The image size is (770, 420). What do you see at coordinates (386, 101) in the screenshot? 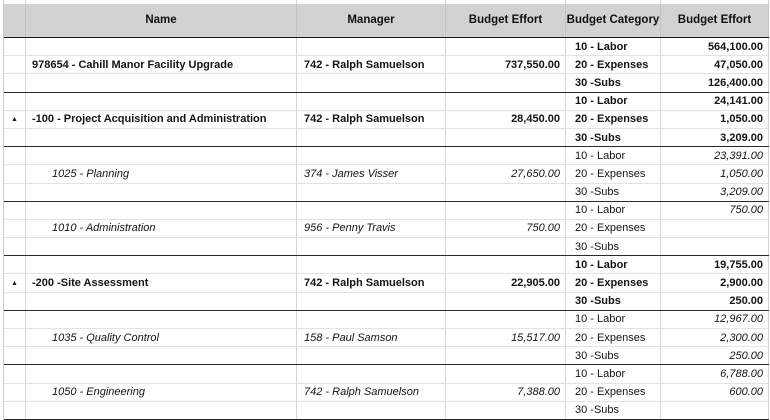
I see `category-row-labor: 10 - Labor 24,141.00` at bounding box center [386, 101].